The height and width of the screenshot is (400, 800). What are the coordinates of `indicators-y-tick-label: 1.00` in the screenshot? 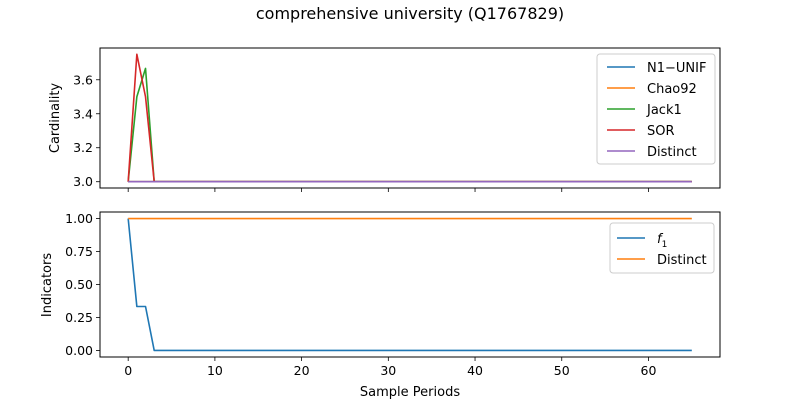 It's located at (79, 218).